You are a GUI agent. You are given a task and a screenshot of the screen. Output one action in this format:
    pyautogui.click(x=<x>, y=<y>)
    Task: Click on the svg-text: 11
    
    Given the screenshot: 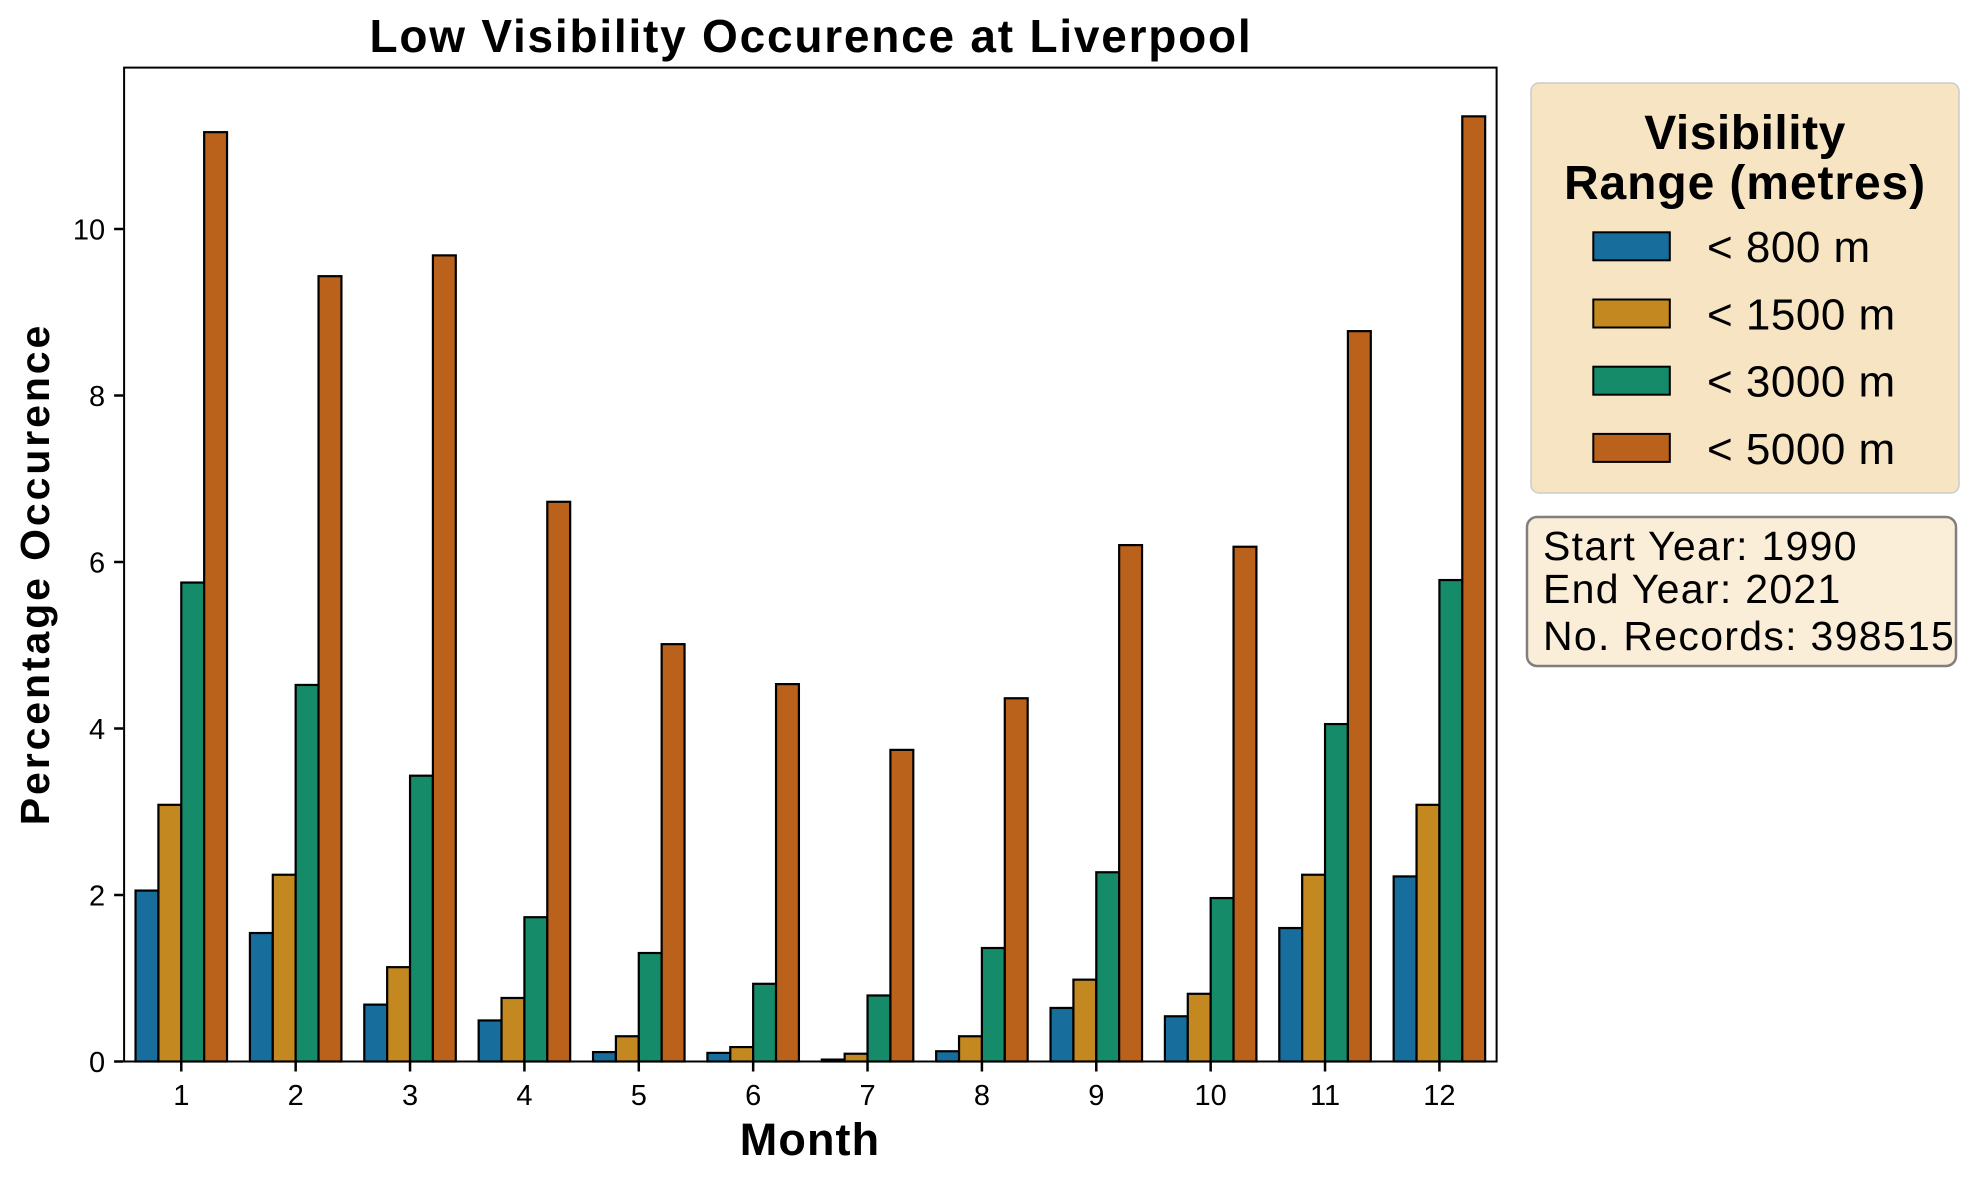 What is the action you would take?
    pyautogui.click(x=1325, y=1096)
    